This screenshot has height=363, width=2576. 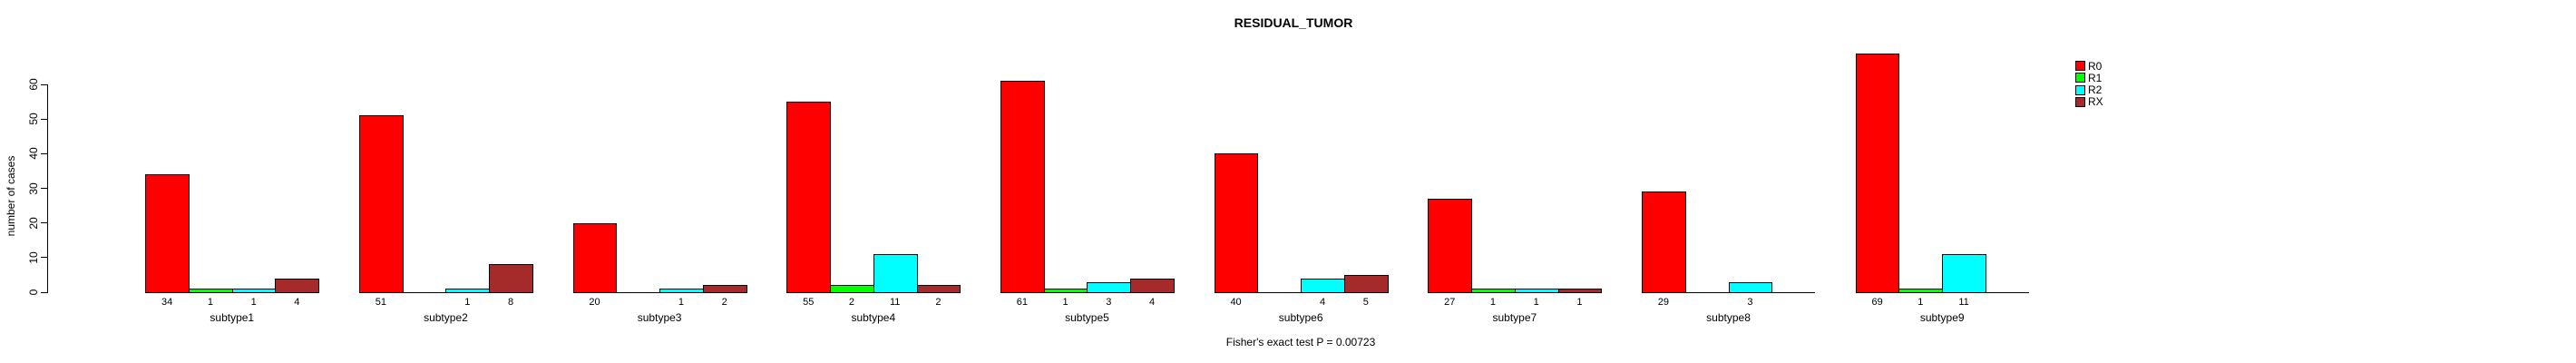 What do you see at coordinates (809, 302) in the screenshot?
I see `bar-value-label: 55` at bounding box center [809, 302].